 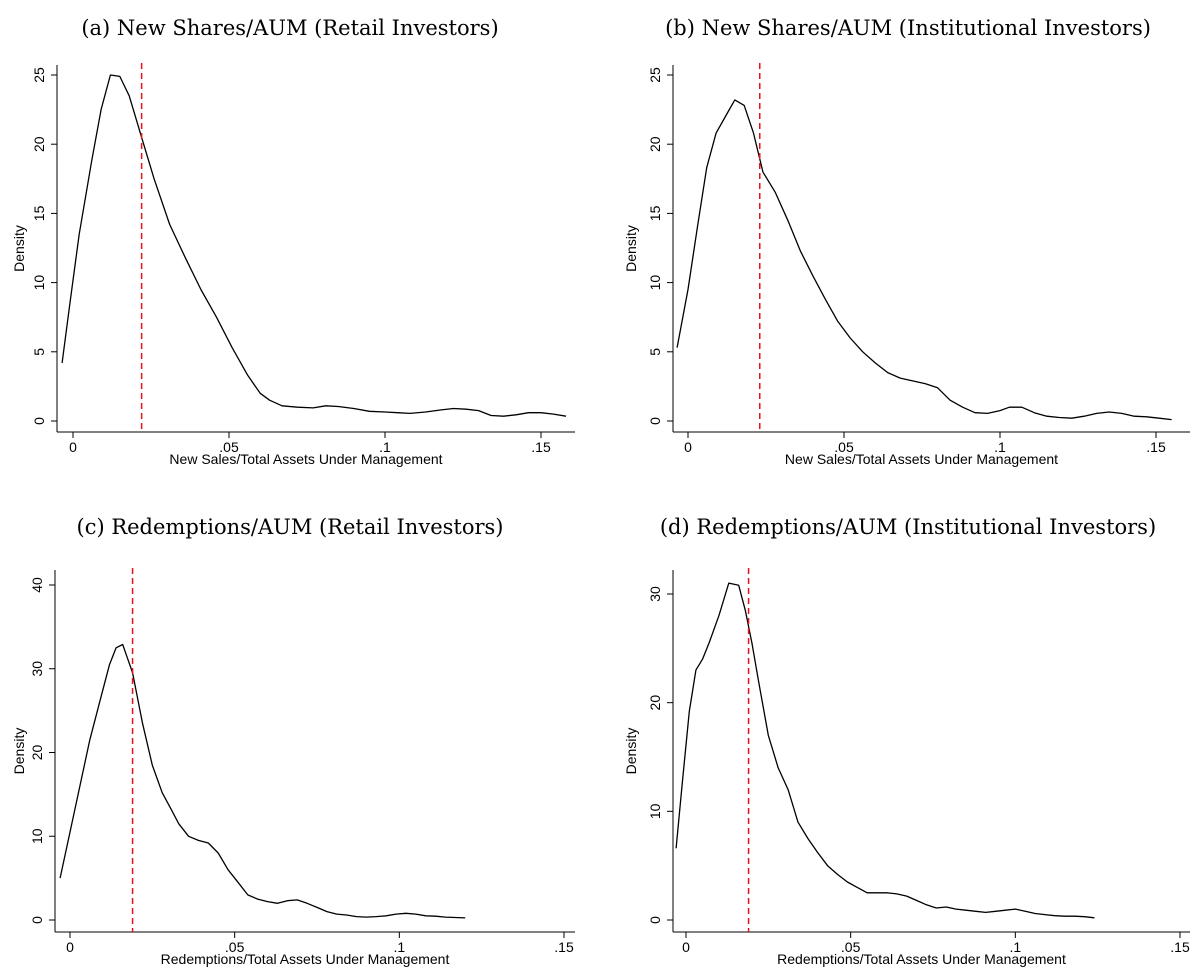 I want to click on chart-title: (c) Redemptions/AUM (Retail Investors), so click(x=290, y=527).